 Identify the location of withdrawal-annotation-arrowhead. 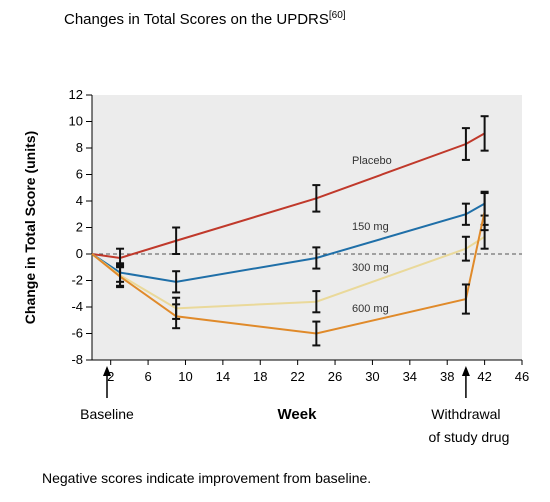
(465, 371).